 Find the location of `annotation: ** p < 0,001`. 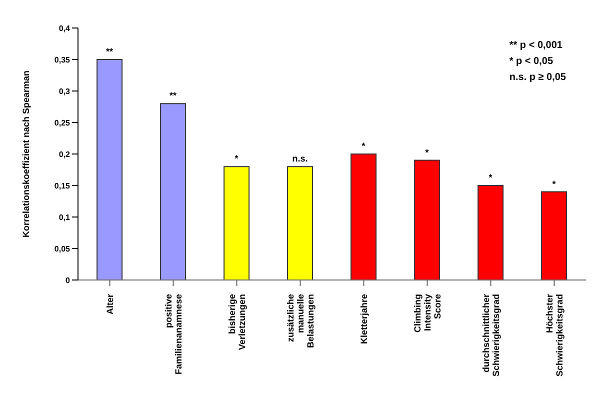

annotation: ** p < 0,001 is located at coordinates (536, 46).